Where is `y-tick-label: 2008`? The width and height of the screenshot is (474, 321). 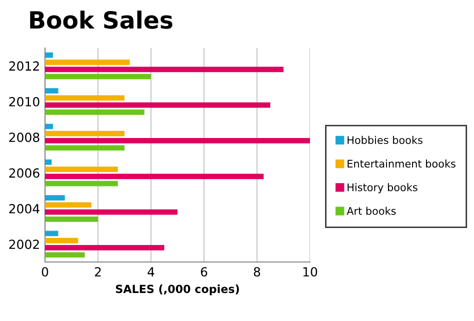 y-tick-label: 2008 is located at coordinates (24, 137).